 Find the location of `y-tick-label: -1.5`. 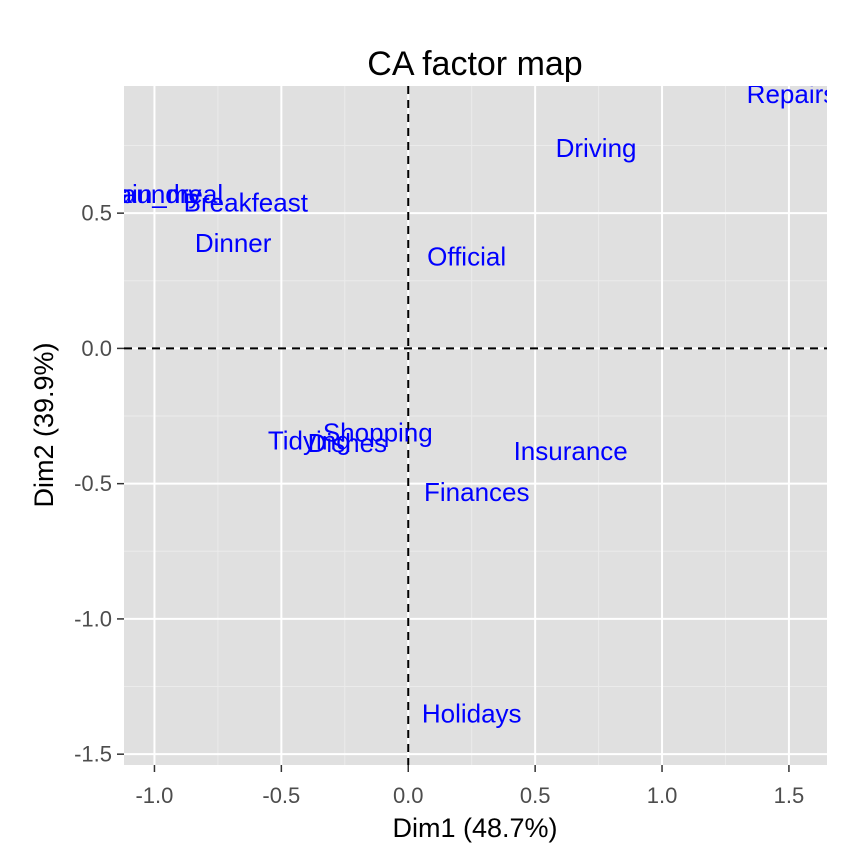

y-tick-label: -1.5 is located at coordinates (93, 754).